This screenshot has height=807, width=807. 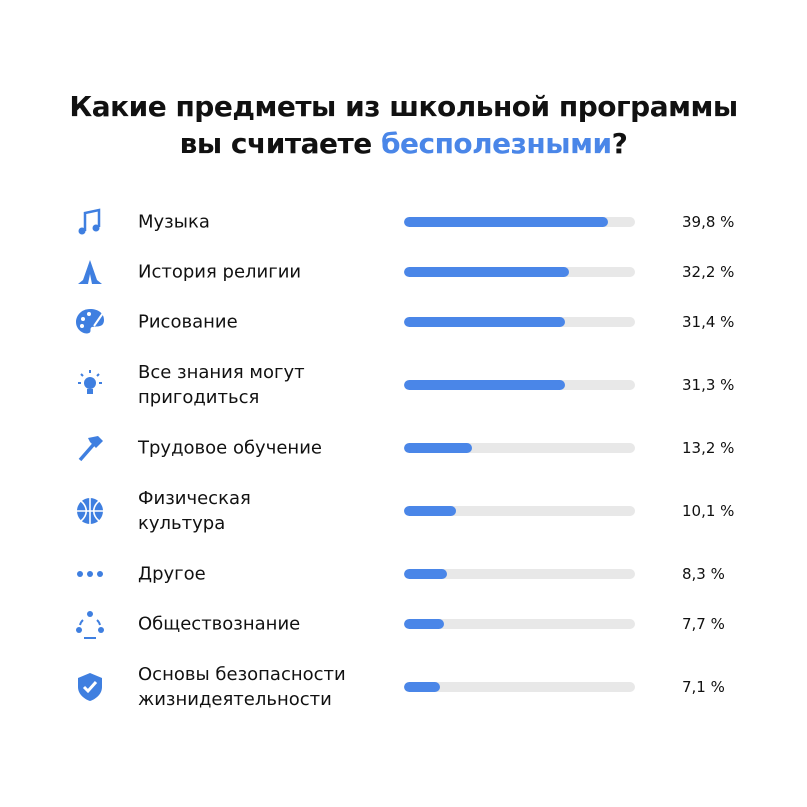 I want to click on title-line: вы считаете бесполезными?, so click(x=403, y=143).